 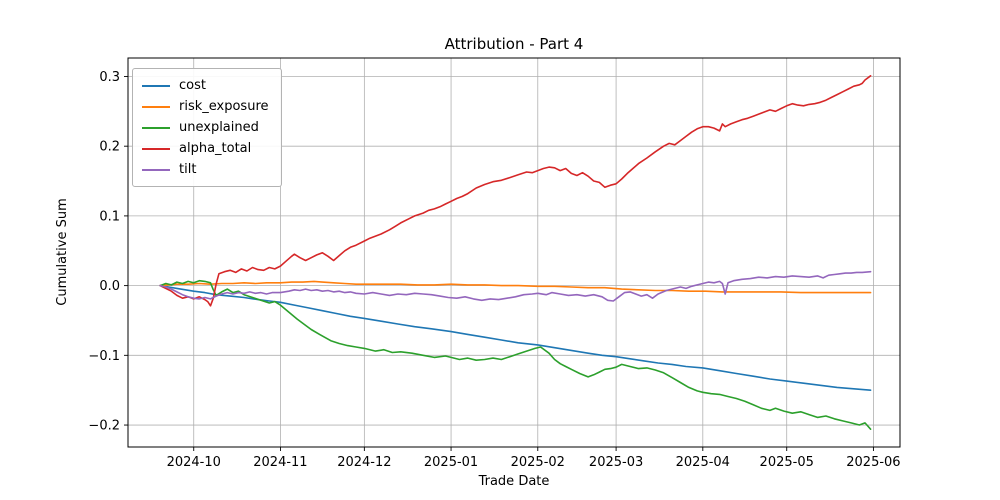 I want to click on series-line-tilt, so click(x=515, y=286).